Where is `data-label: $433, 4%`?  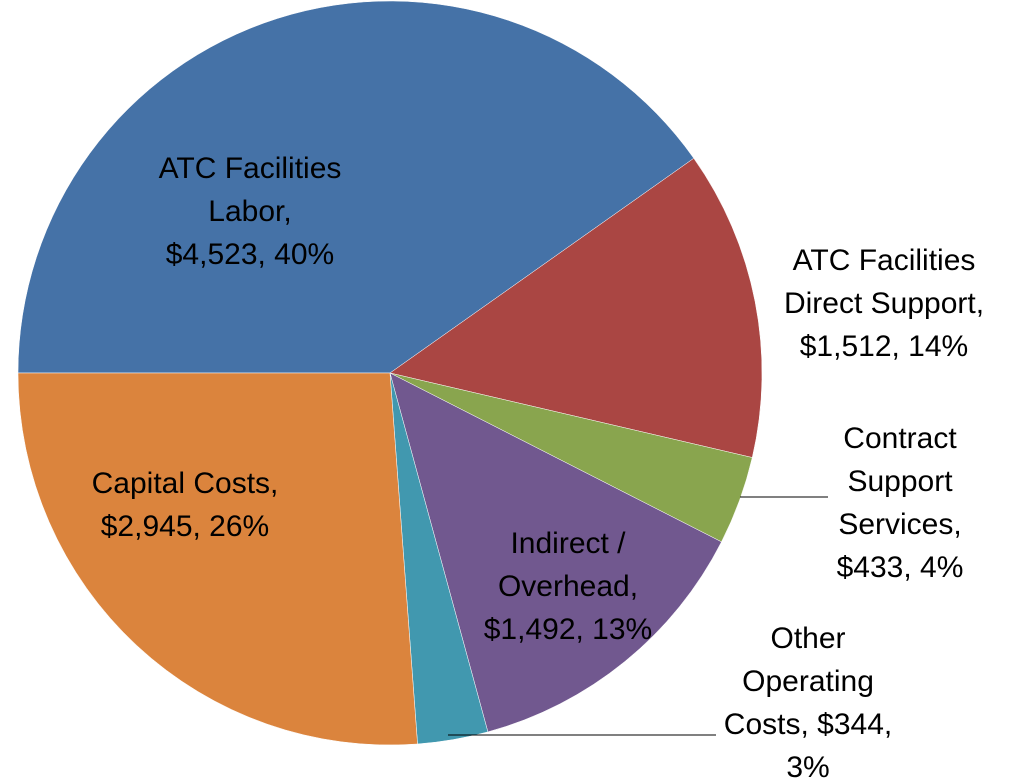
data-label: $433, 4% is located at coordinates (900, 567).